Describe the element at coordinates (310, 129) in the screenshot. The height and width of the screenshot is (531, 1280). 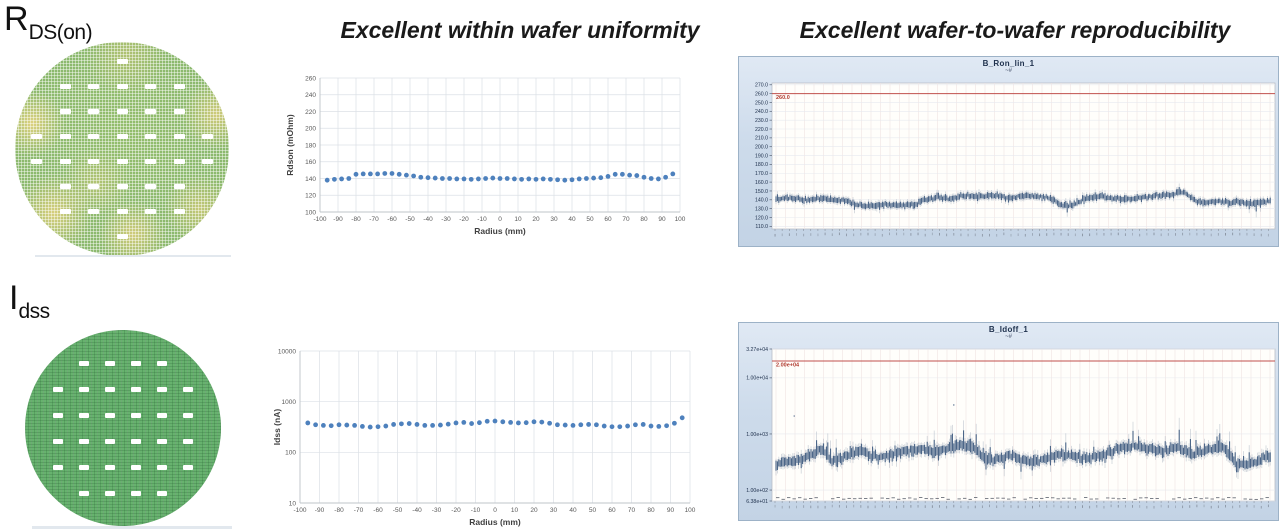
I see `y-tick-label: 200` at that location.